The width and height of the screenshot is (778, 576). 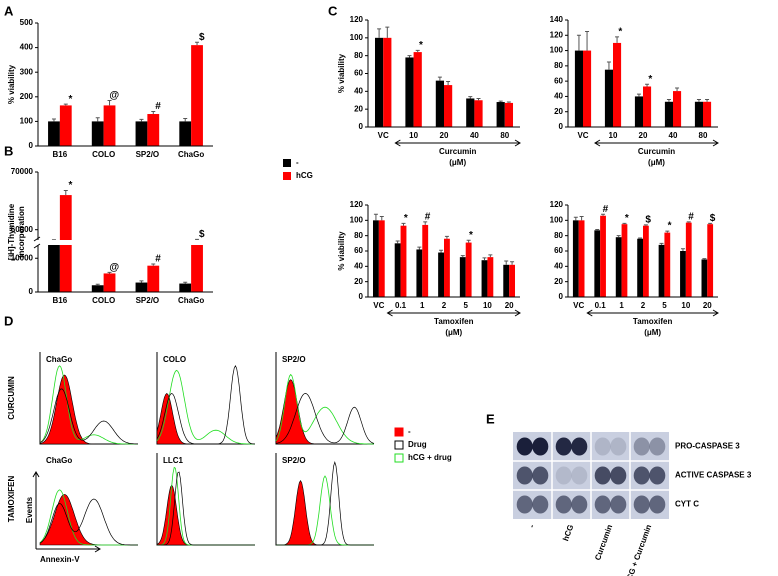 What do you see at coordinates (558, 281) in the screenshot?
I see `y-tick-label: 20` at bounding box center [558, 281].